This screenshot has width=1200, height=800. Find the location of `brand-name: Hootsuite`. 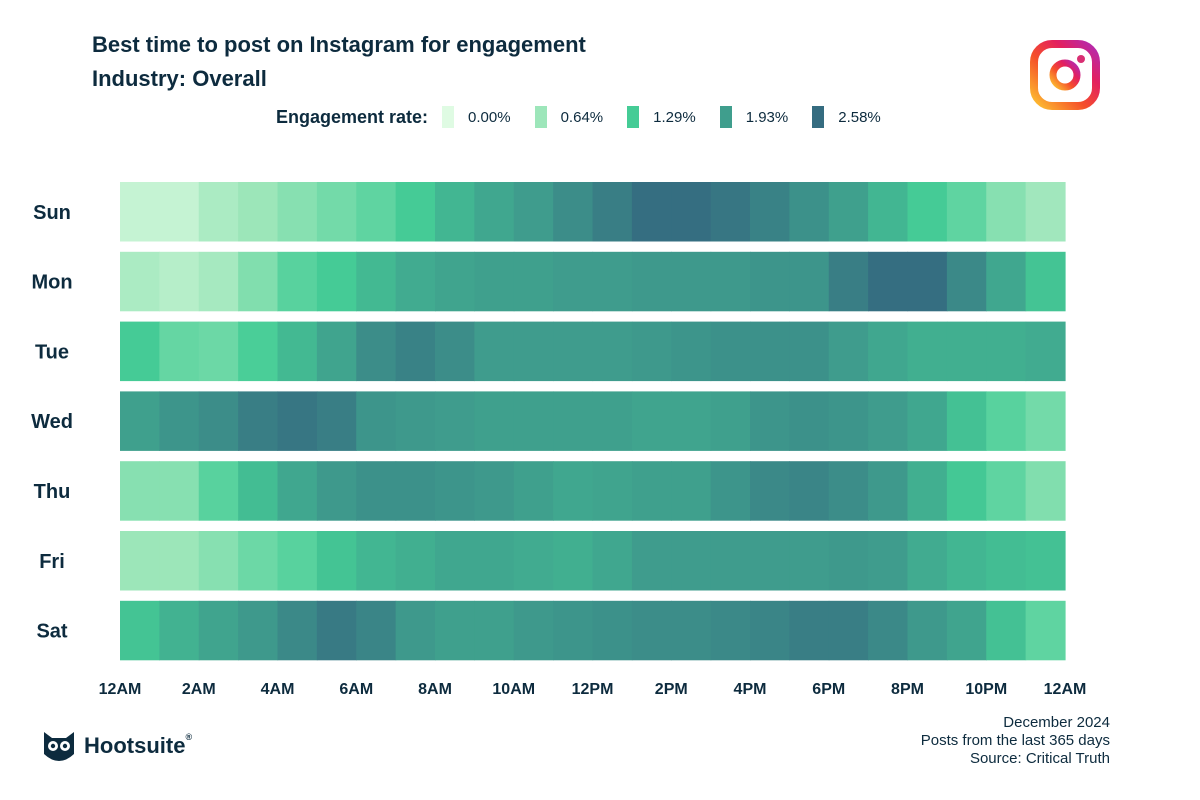

brand-name: Hootsuite is located at coordinates (135, 745).